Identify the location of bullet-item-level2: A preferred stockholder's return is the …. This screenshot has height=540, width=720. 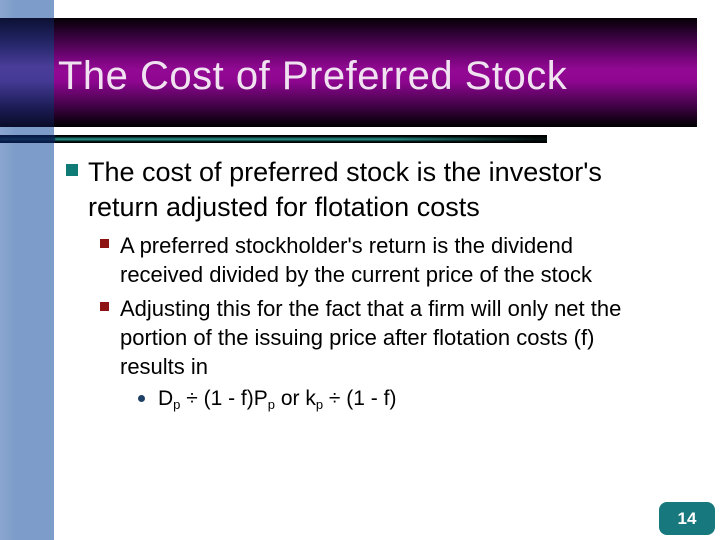
(403, 260).